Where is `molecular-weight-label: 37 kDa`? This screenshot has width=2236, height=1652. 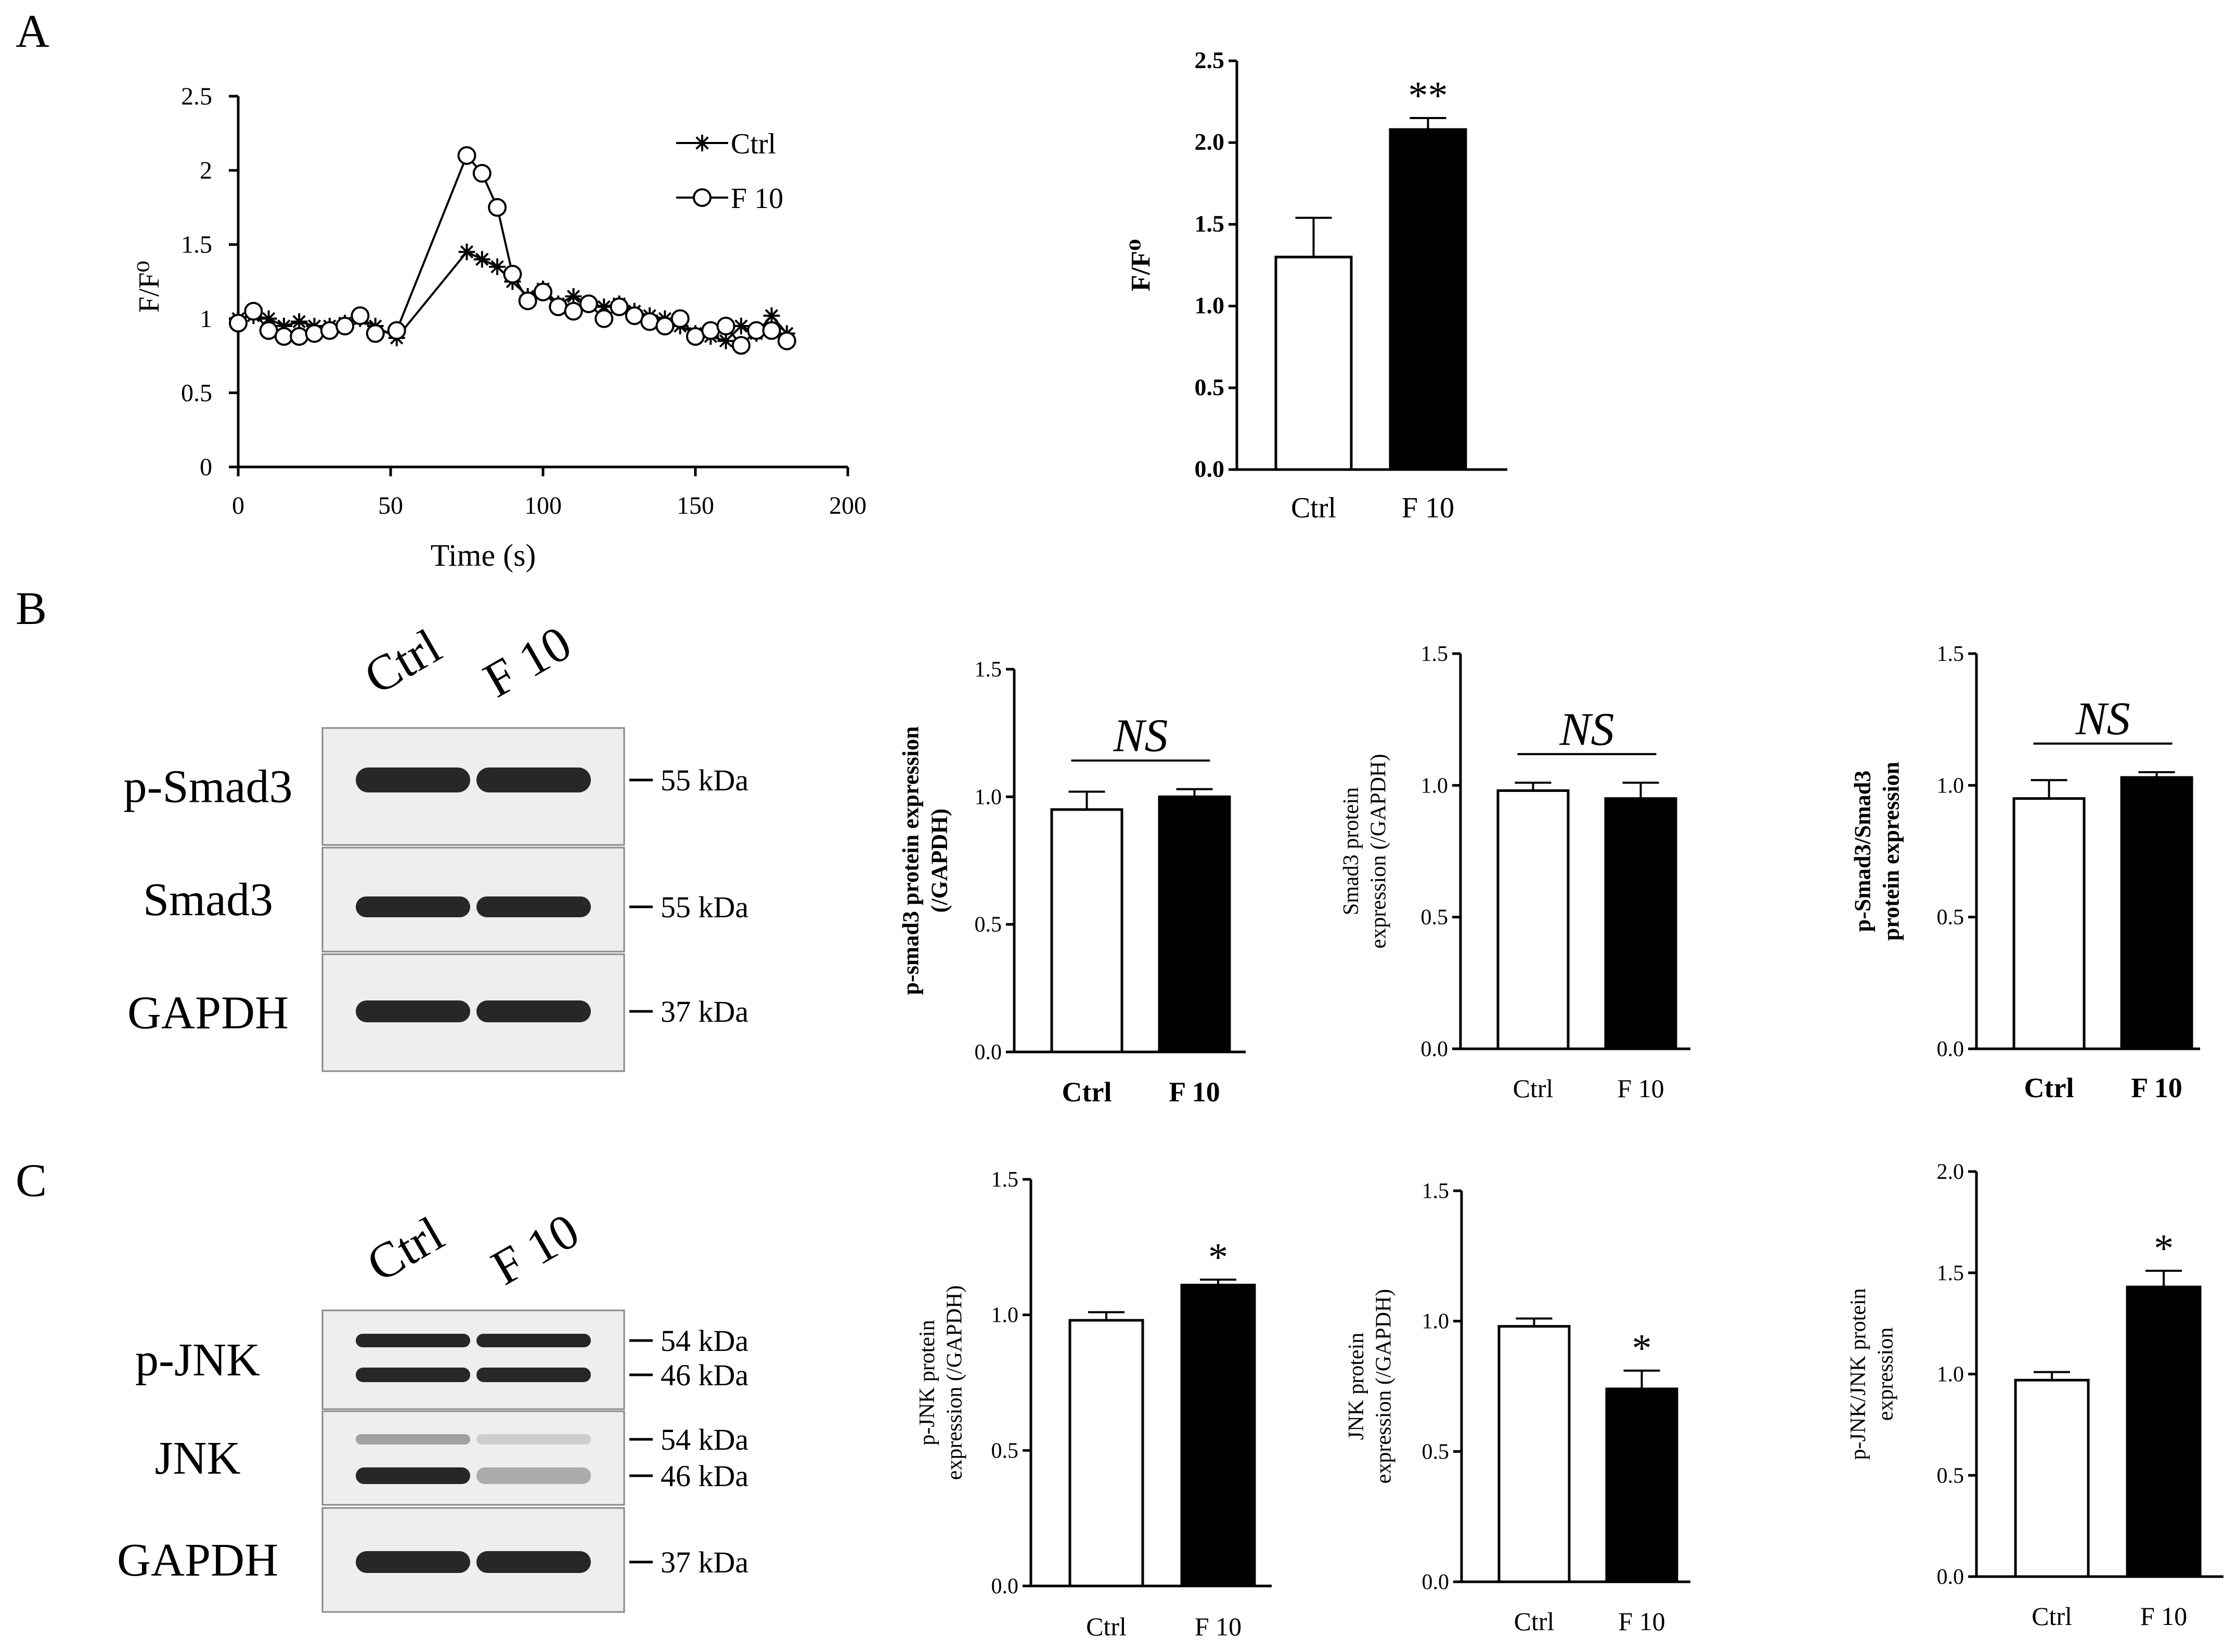 molecular-weight-label: 37 kDa is located at coordinates (705, 1012).